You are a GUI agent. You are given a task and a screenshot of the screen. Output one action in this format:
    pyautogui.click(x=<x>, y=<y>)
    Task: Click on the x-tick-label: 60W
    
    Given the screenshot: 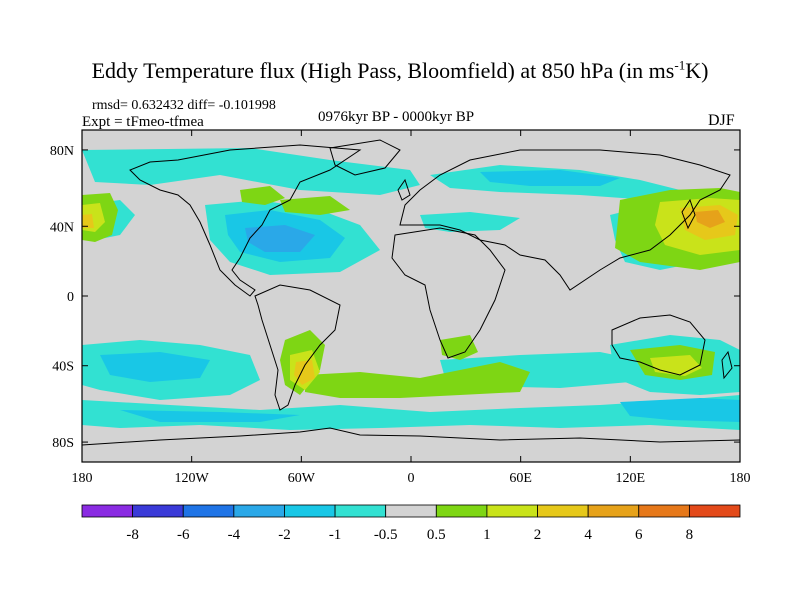 What is the action you would take?
    pyautogui.click(x=302, y=478)
    